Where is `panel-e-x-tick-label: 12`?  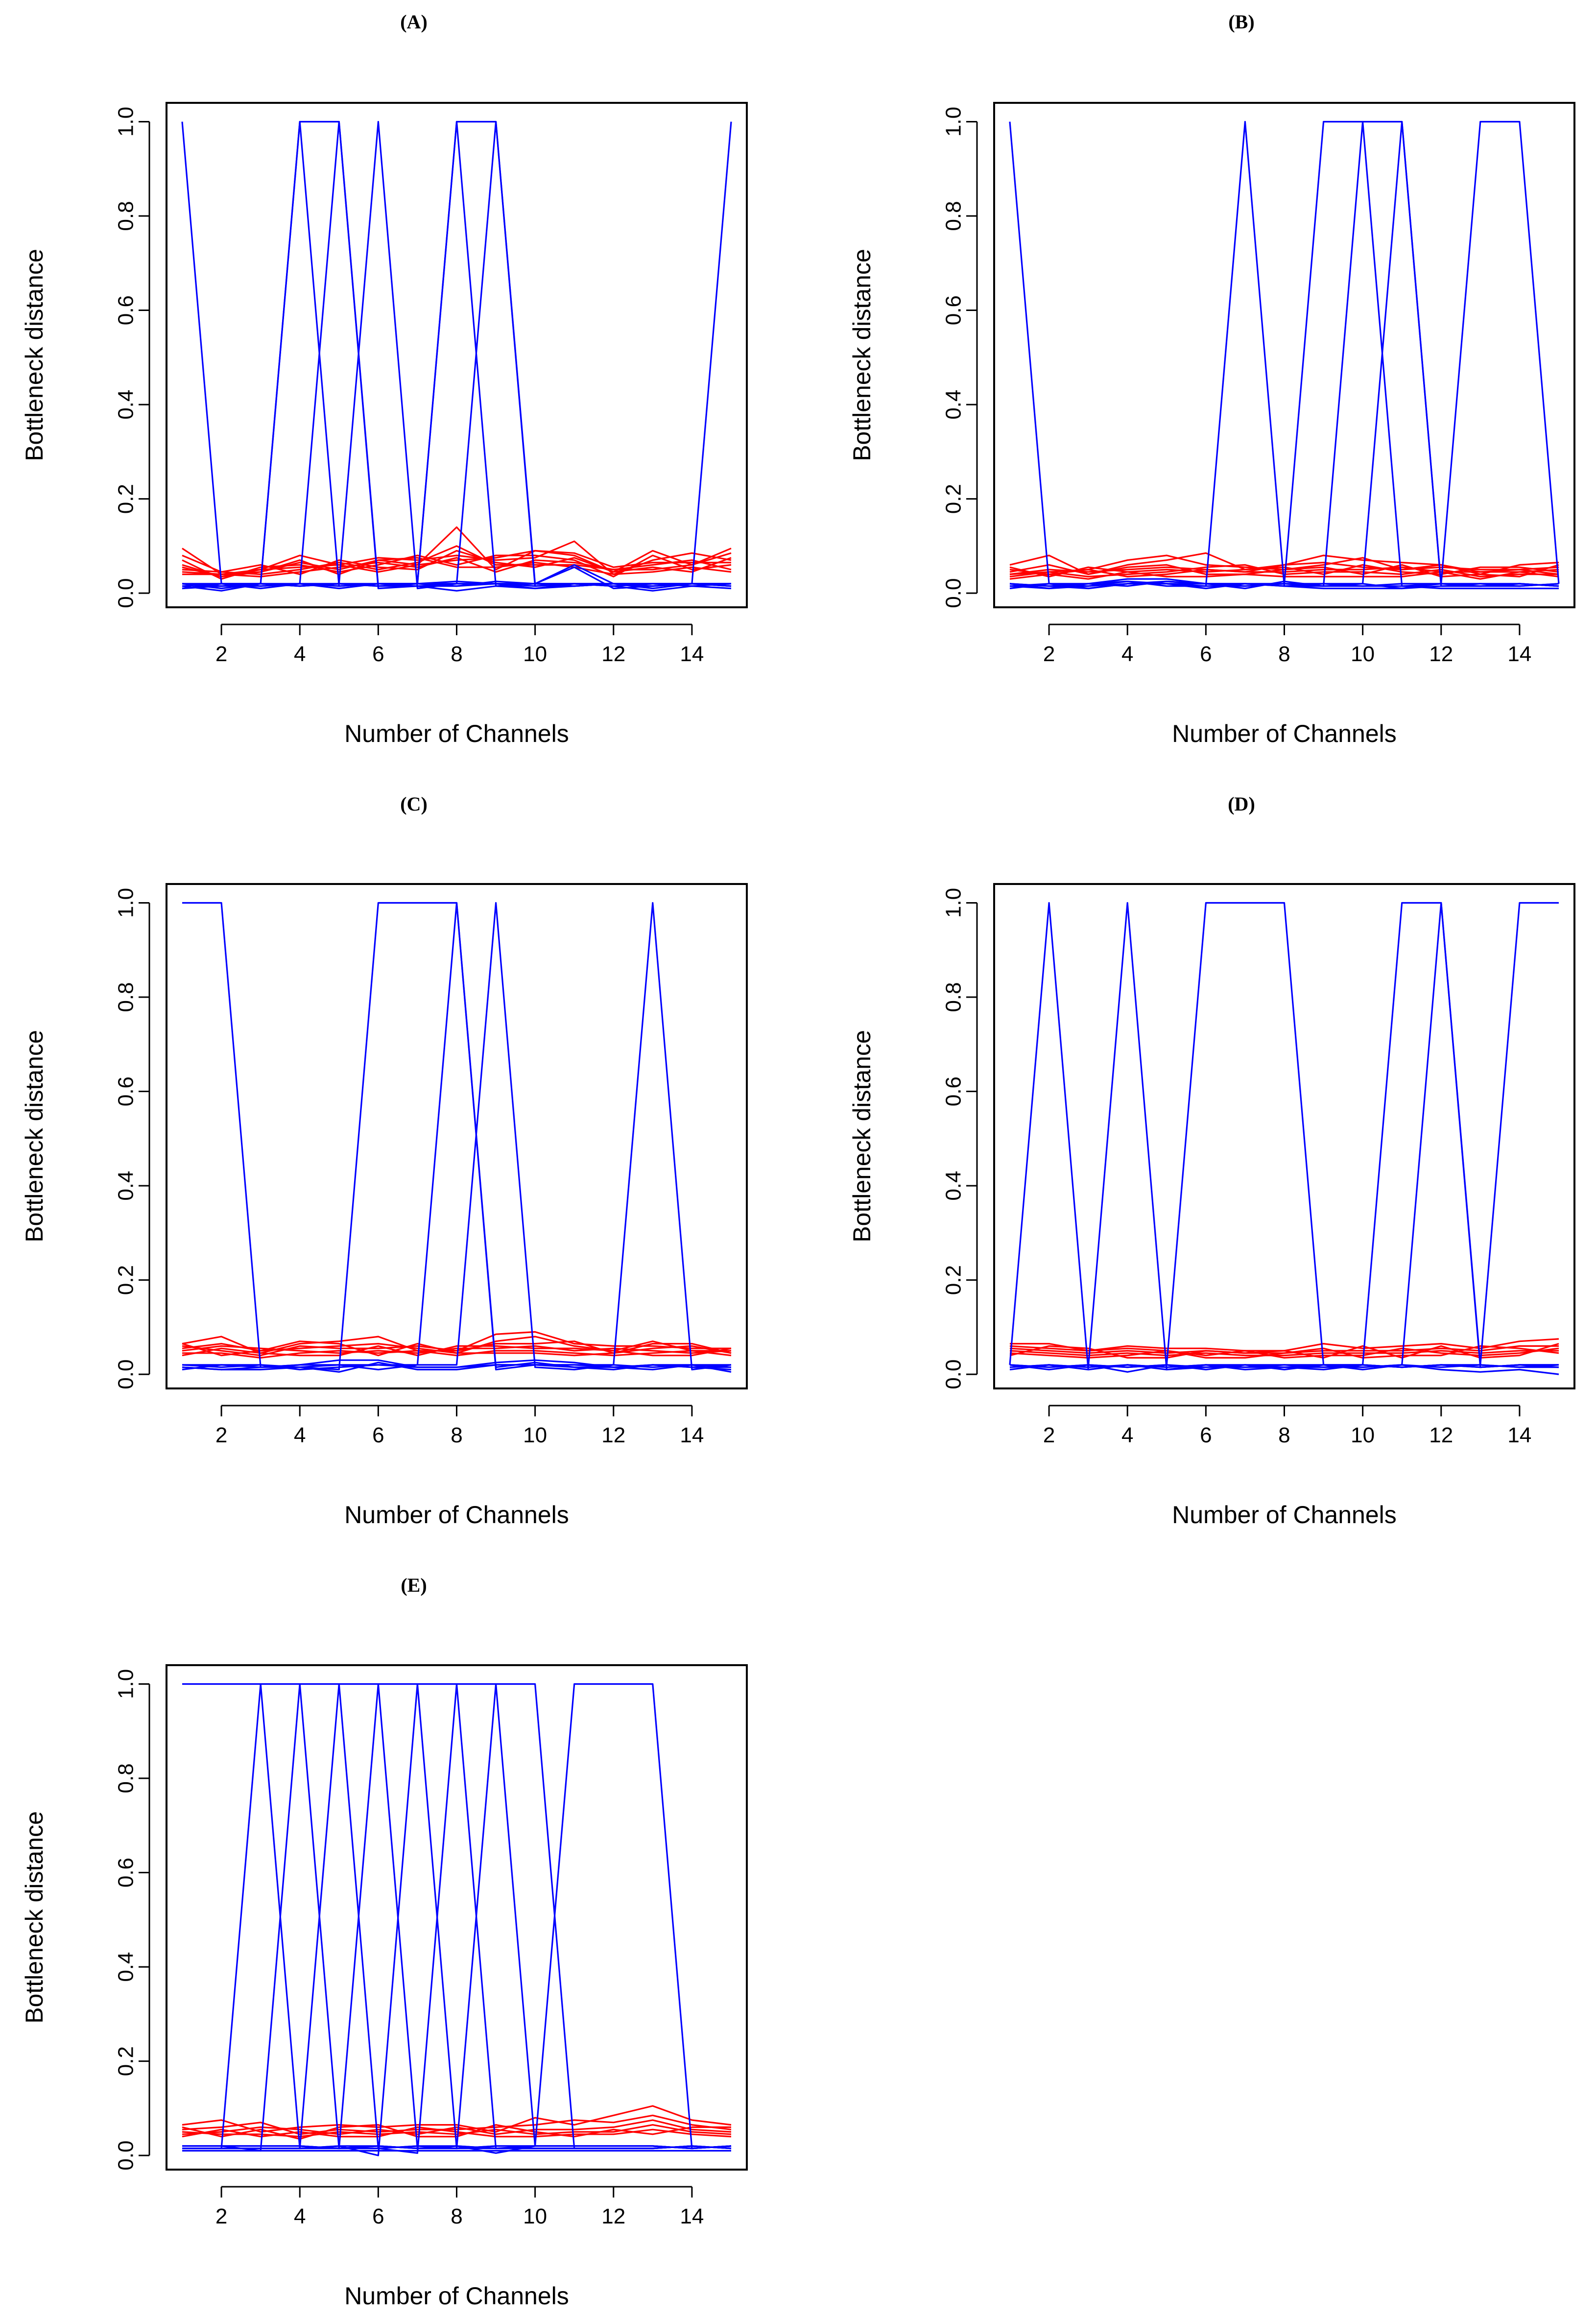 panel-e-x-tick-label: 12 is located at coordinates (613, 2216).